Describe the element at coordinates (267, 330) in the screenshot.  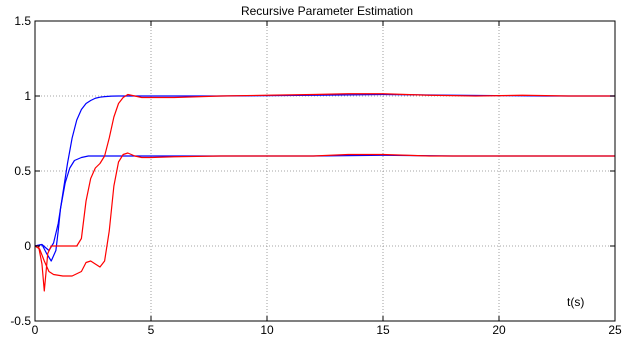
I see `x-tick-label: 10` at that location.